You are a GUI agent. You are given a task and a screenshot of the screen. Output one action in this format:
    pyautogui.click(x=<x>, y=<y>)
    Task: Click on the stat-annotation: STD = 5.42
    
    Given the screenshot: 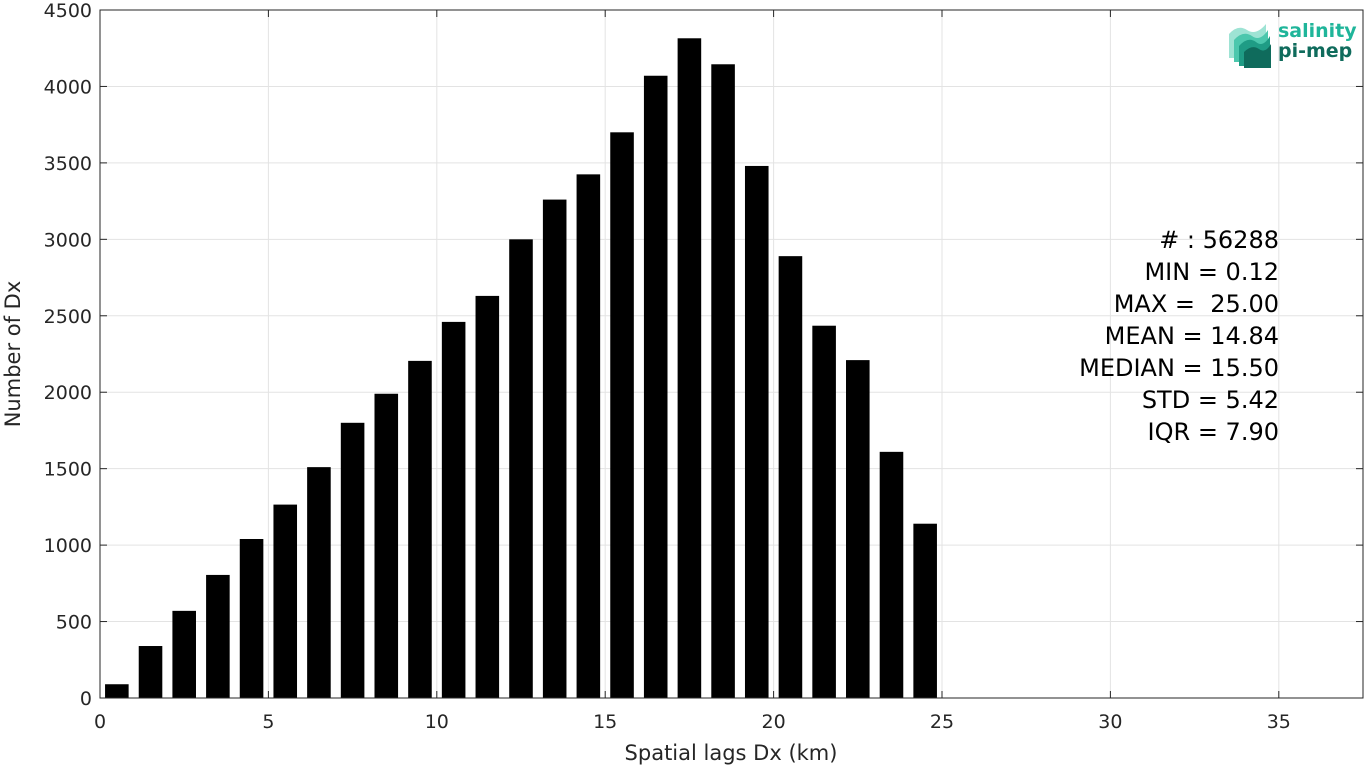 What is the action you would take?
    pyautogui.click(x=1210, y=400)
    